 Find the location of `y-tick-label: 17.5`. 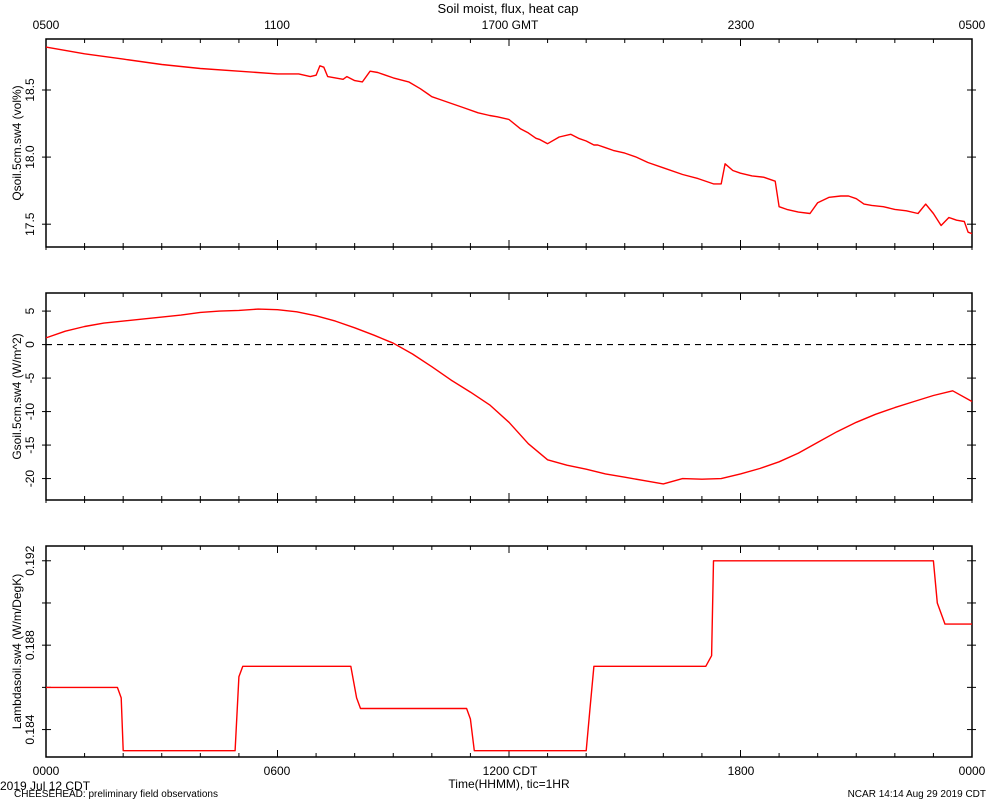

y-tick-label: 17.5 is located at coordinates (30, 224).